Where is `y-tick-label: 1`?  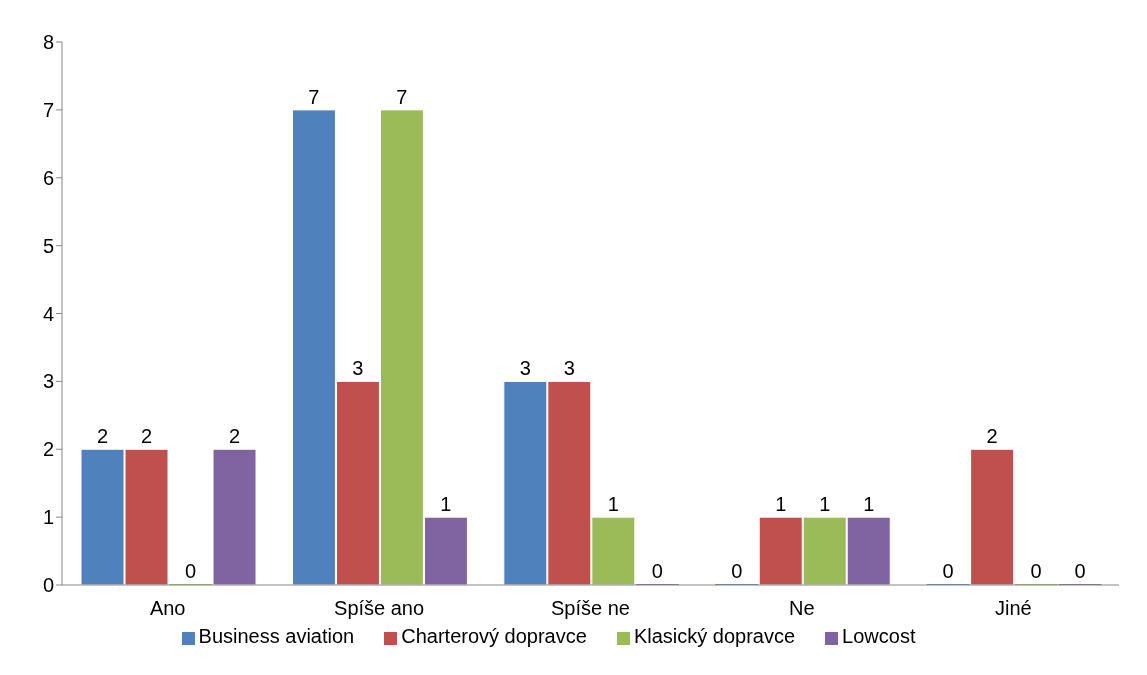
y-tick-label: 1 is located at coordinates (48, 517).